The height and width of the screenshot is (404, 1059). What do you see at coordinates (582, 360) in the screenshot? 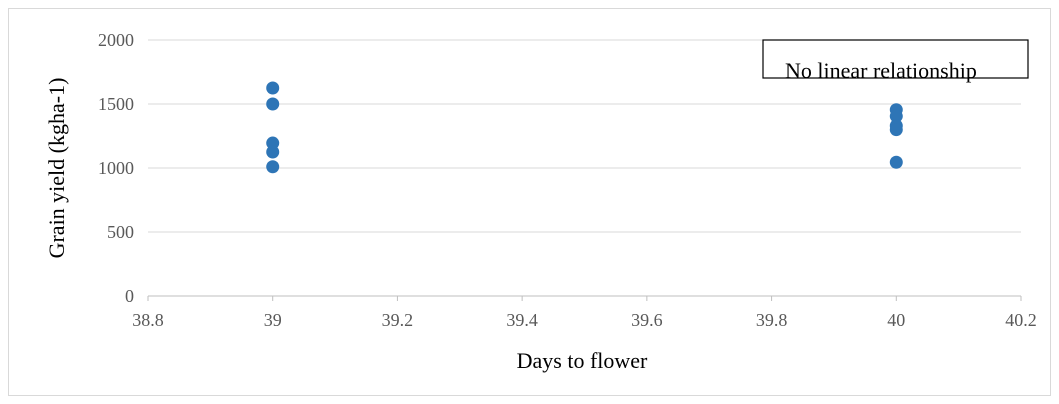
I see `x-axis-title: Days to flower` at bounding box center [582, 360].